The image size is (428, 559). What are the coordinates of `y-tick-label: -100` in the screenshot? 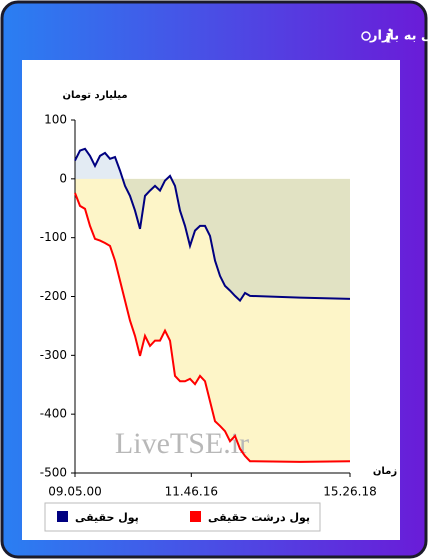 It's located at (53, 237).